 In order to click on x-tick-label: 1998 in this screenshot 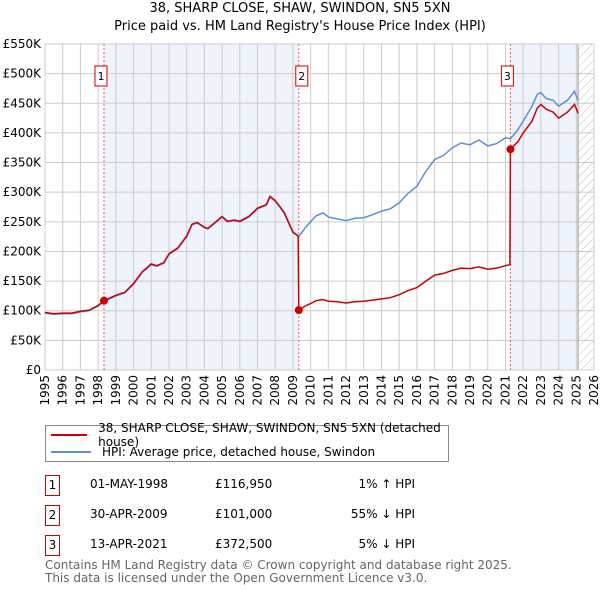, I will do `click(98, 390)`.